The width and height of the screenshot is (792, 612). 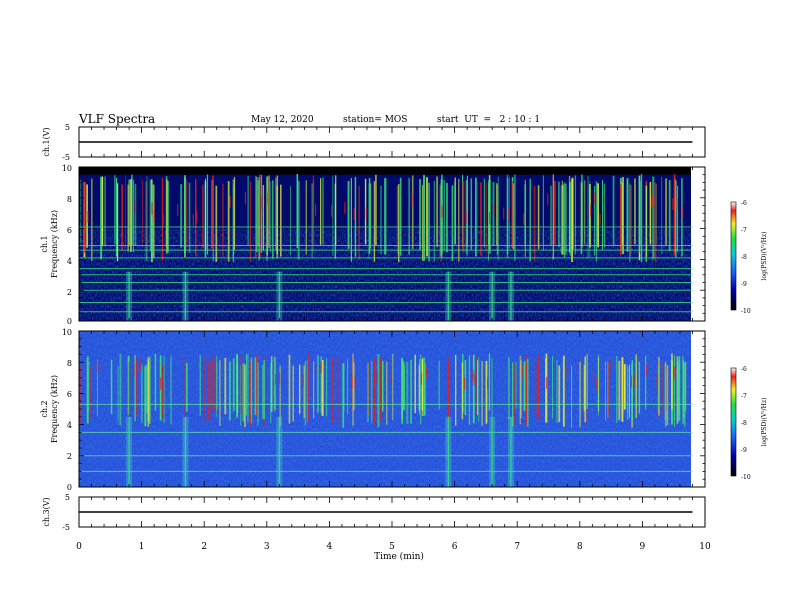 What do you see at coordinates (489, 120) in the screenshot?
I see `start-time-label: start UT = 2 : 10 : 1` at bounding box center [489, 120].